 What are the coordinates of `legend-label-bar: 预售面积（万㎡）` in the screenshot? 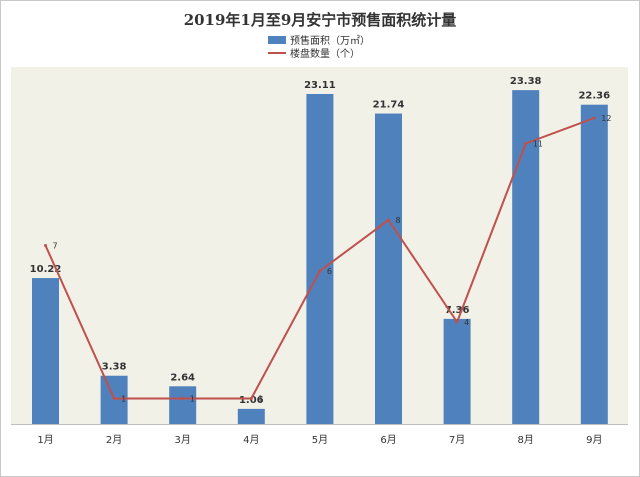 It's located at (330, 41).